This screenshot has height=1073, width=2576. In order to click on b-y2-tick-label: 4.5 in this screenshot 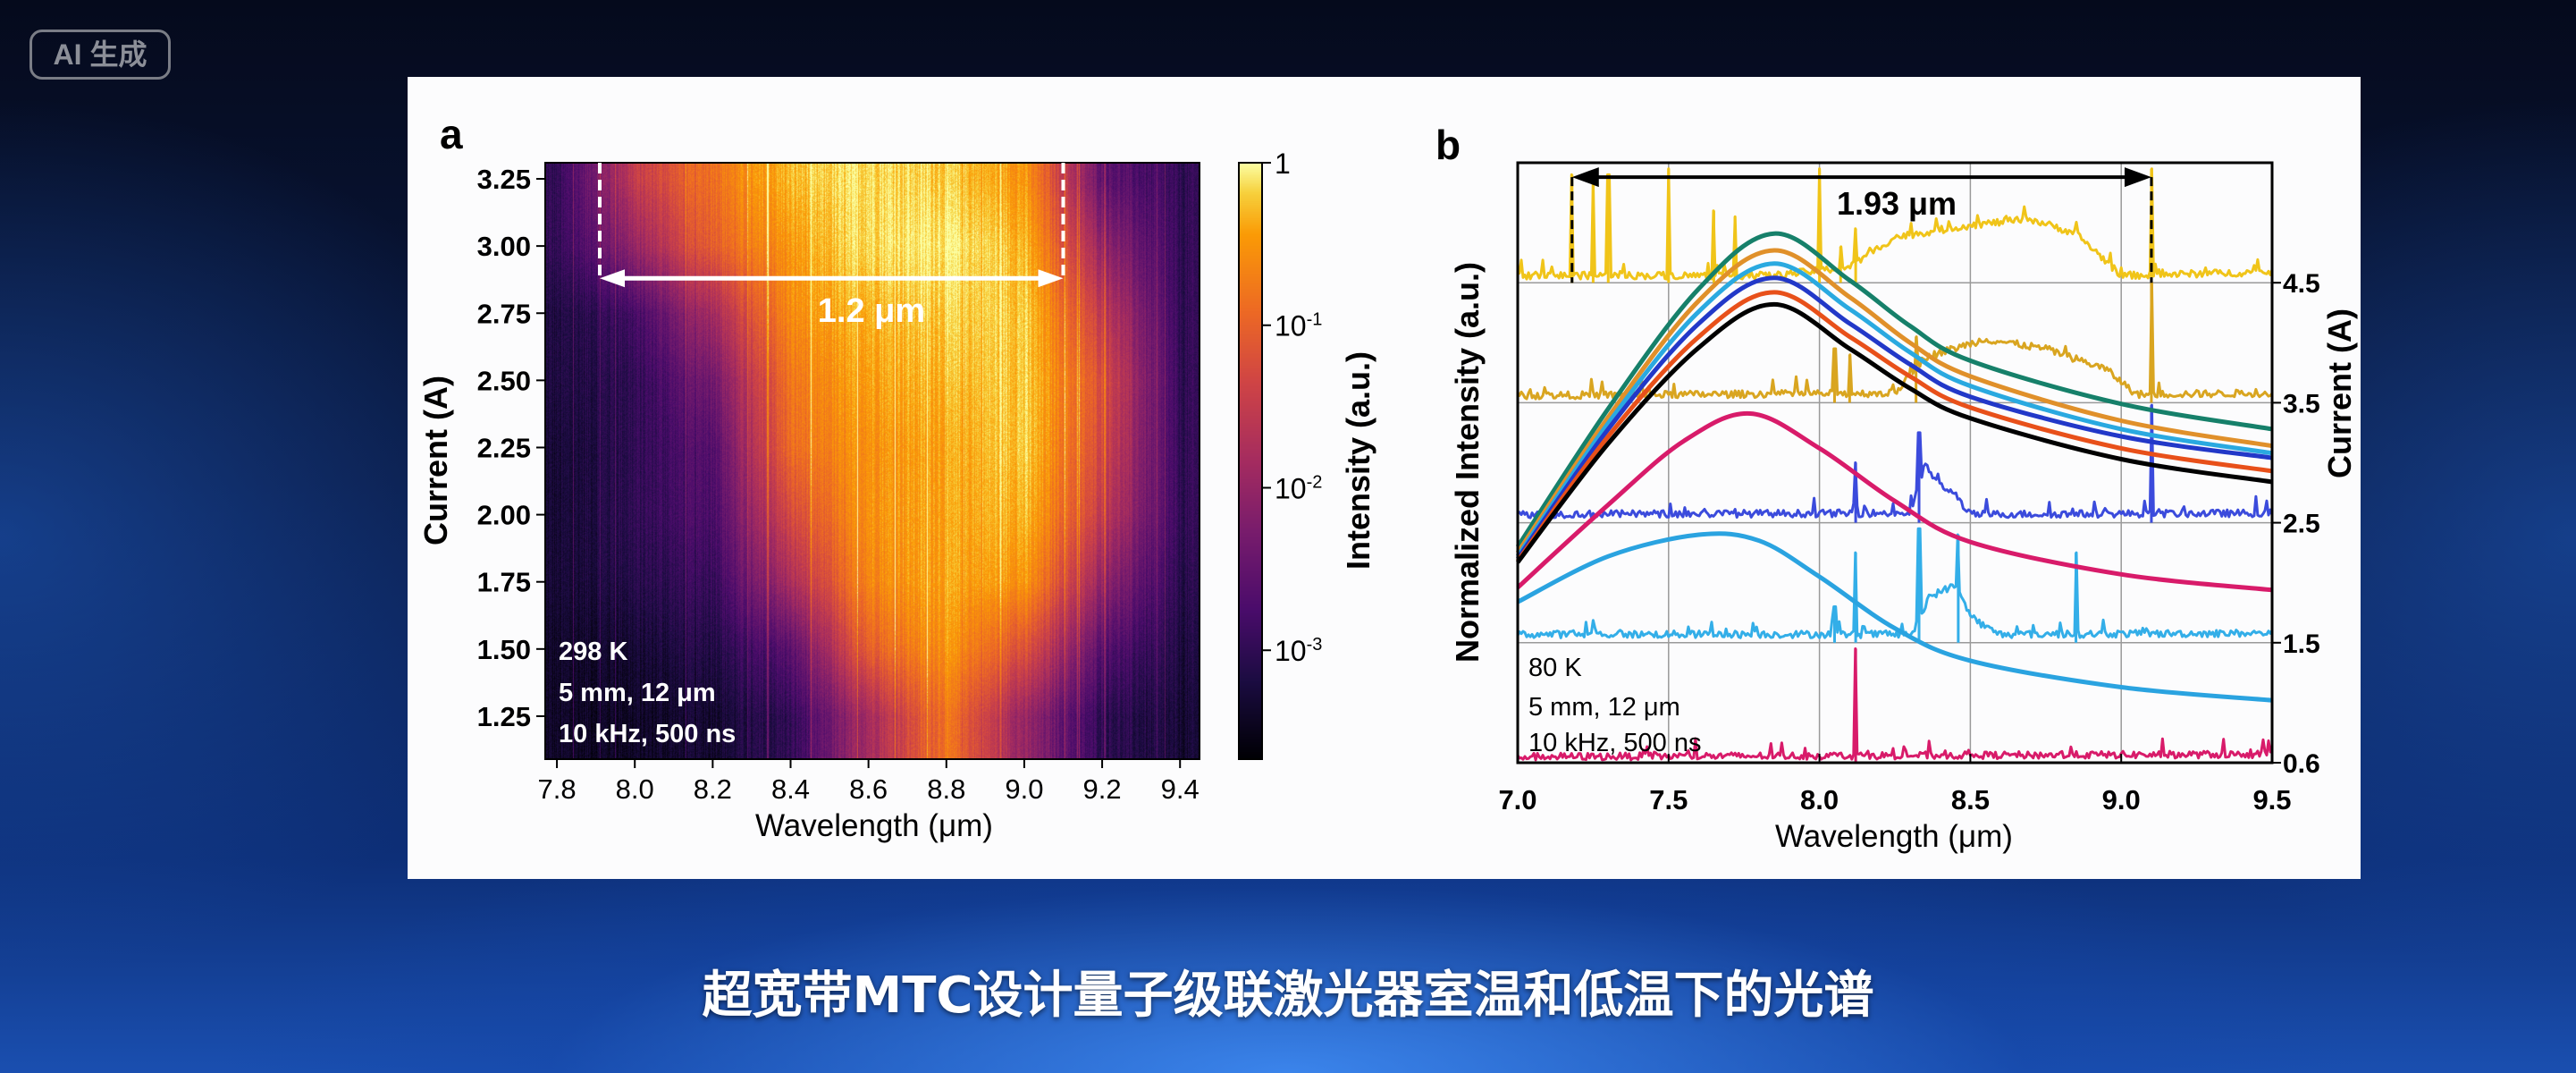, I will do `click(2302, 284)`.